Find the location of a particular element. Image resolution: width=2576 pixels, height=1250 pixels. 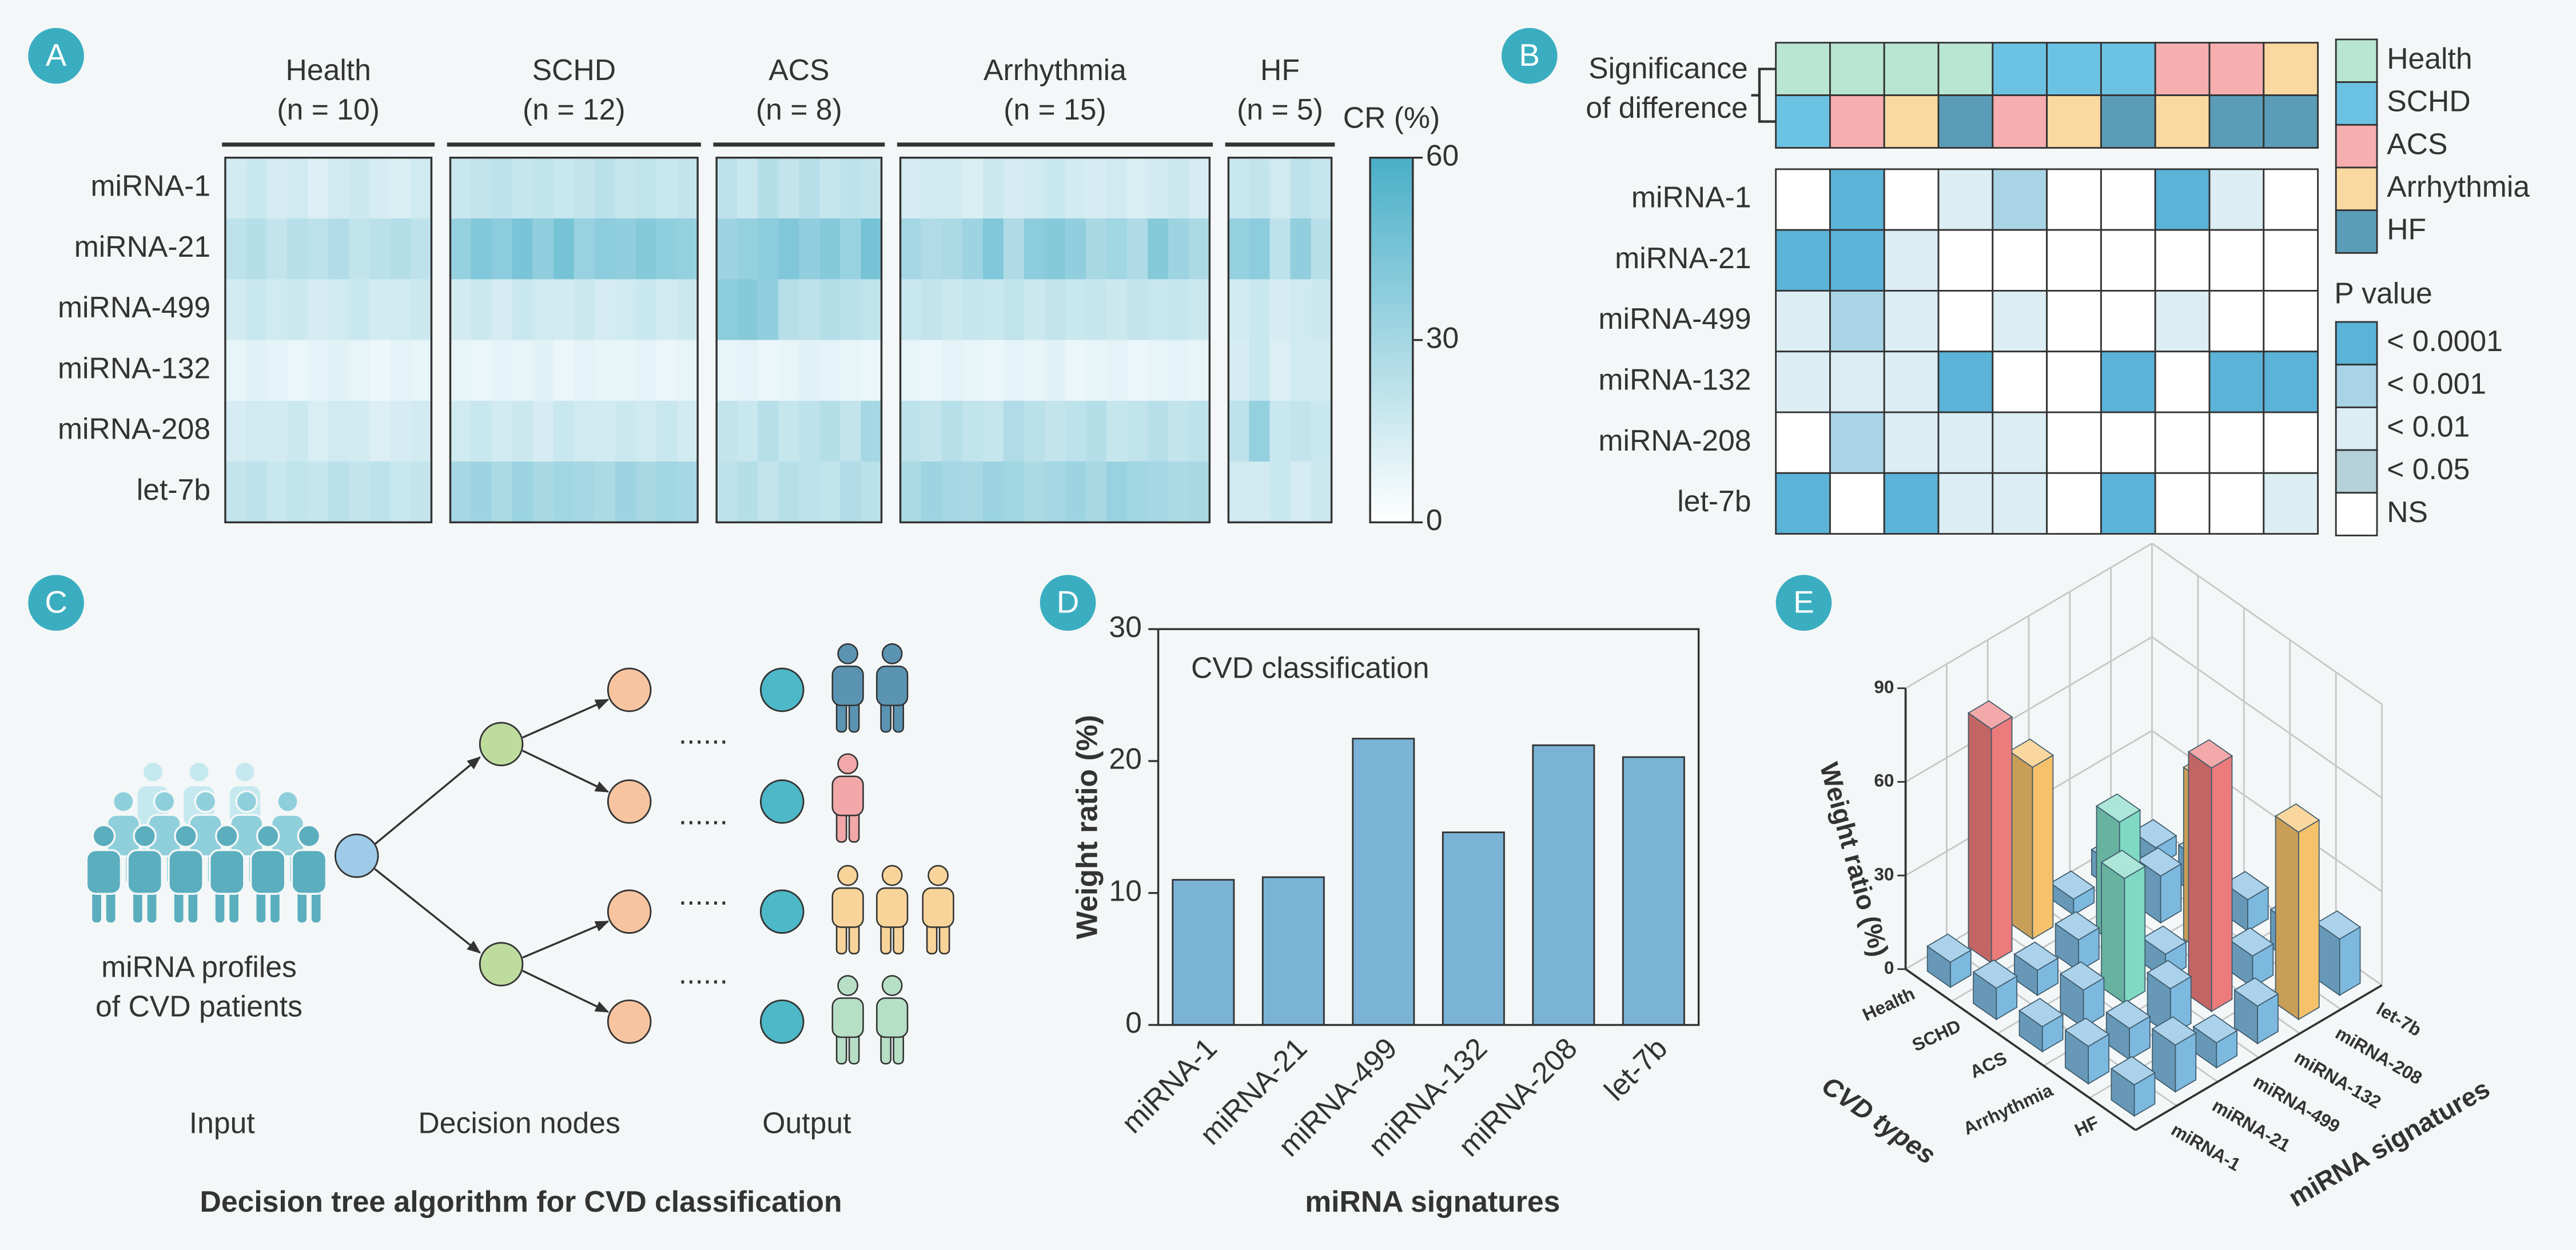

y-axis is located at coordinates (2259, 1057).